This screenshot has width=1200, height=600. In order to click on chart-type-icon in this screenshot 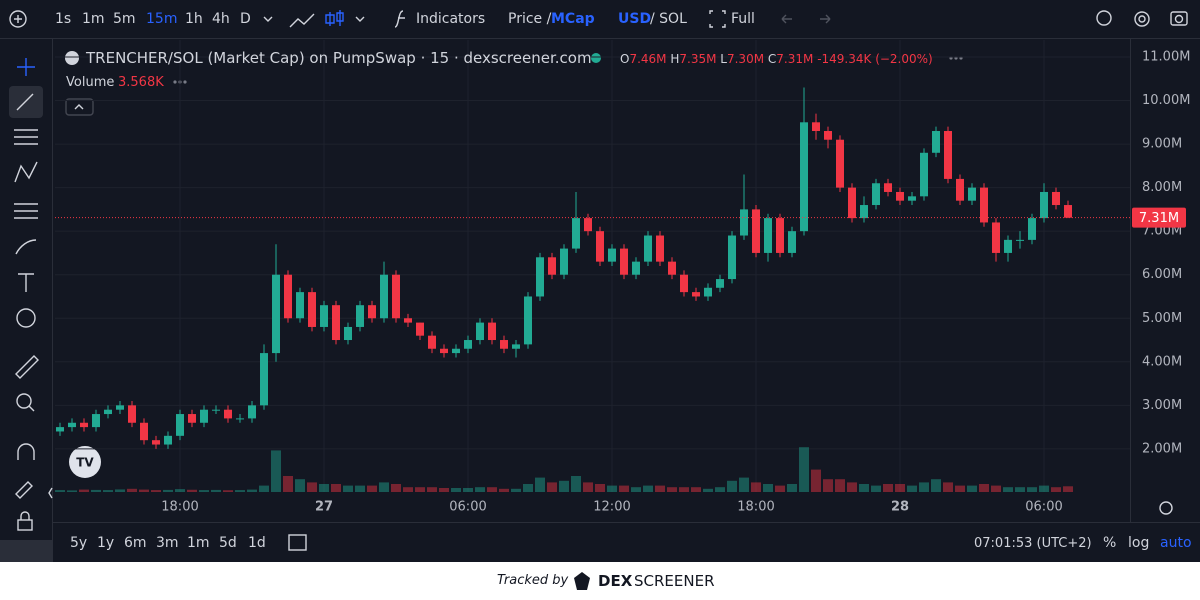, I will do `click(302, 20)`.